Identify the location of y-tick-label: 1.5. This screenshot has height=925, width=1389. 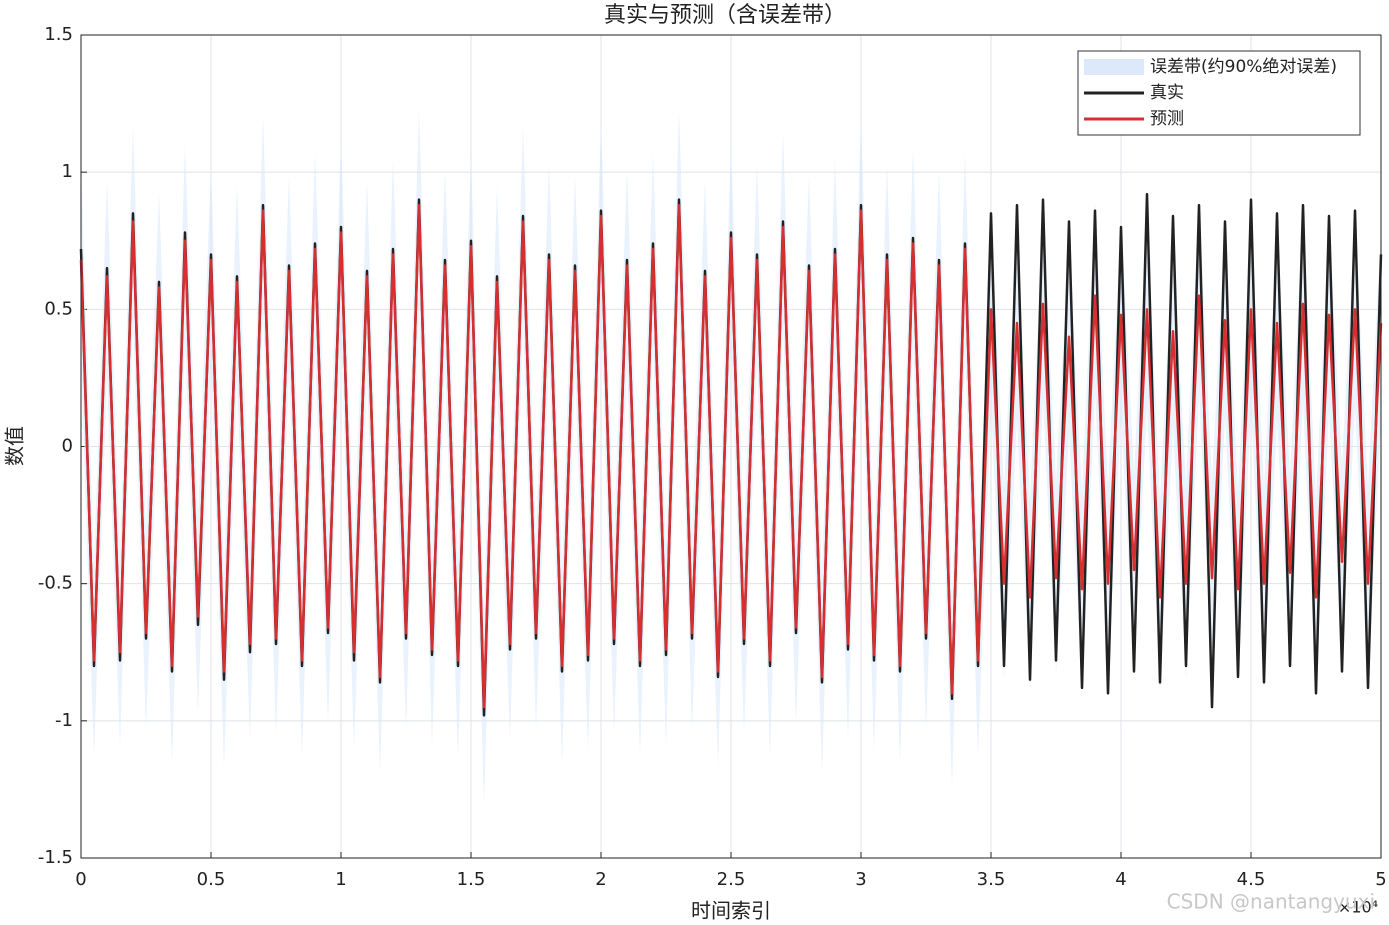
(58, 34).